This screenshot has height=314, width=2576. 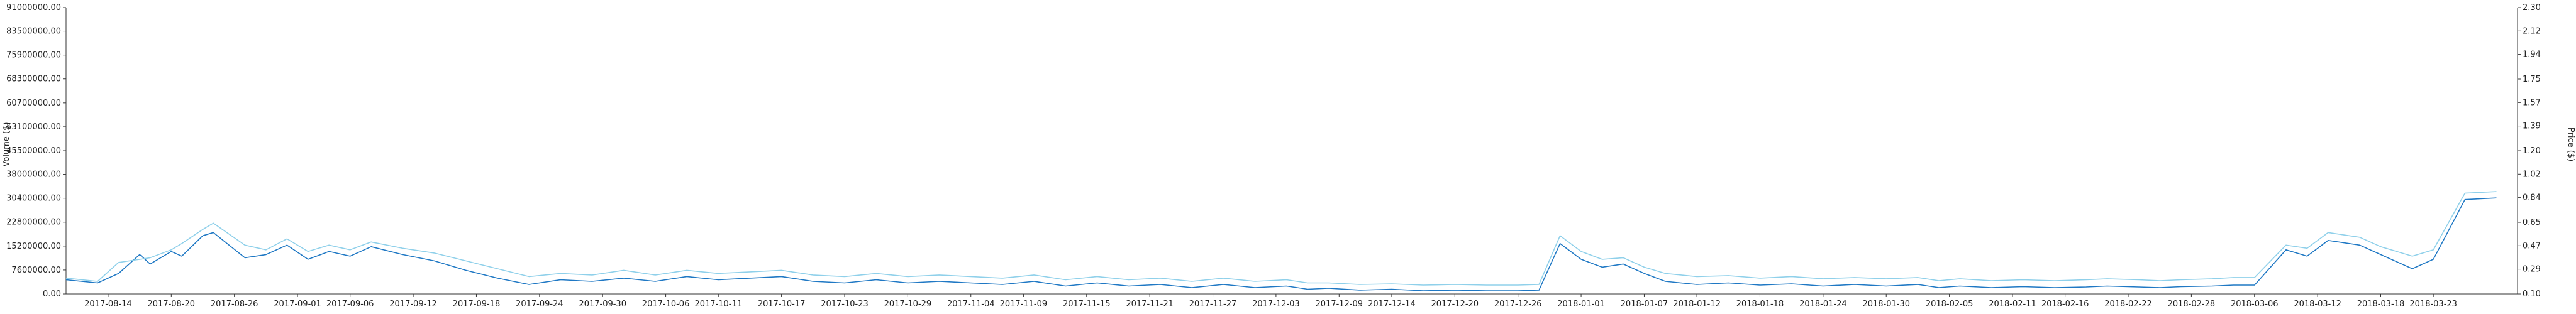 What do you see at coordinates (33, 198) in the screenshot?
I see `y-left-tick-label: 30400000.00` at bounding box center [33, 198].